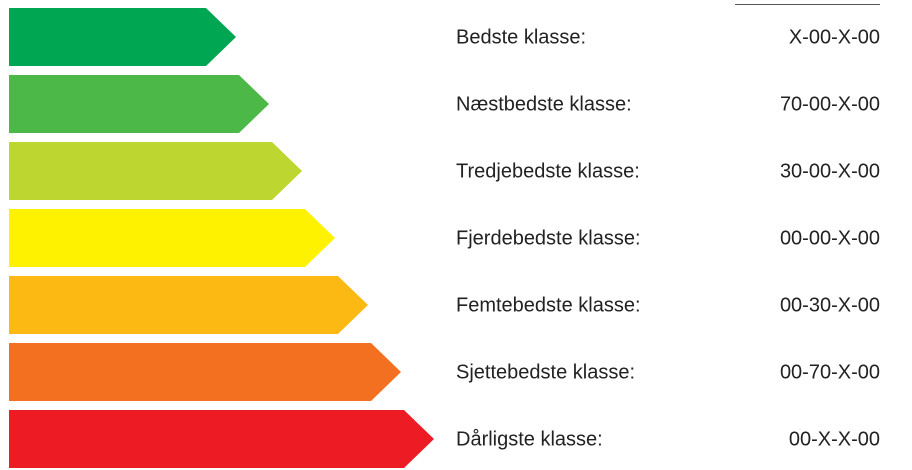 This screenshot has height=470, width=912. What do you see at coordinates (834, 439) in the screenshot?
I see `class-code: 00-X-X-00` at bounding box center [834, 439].